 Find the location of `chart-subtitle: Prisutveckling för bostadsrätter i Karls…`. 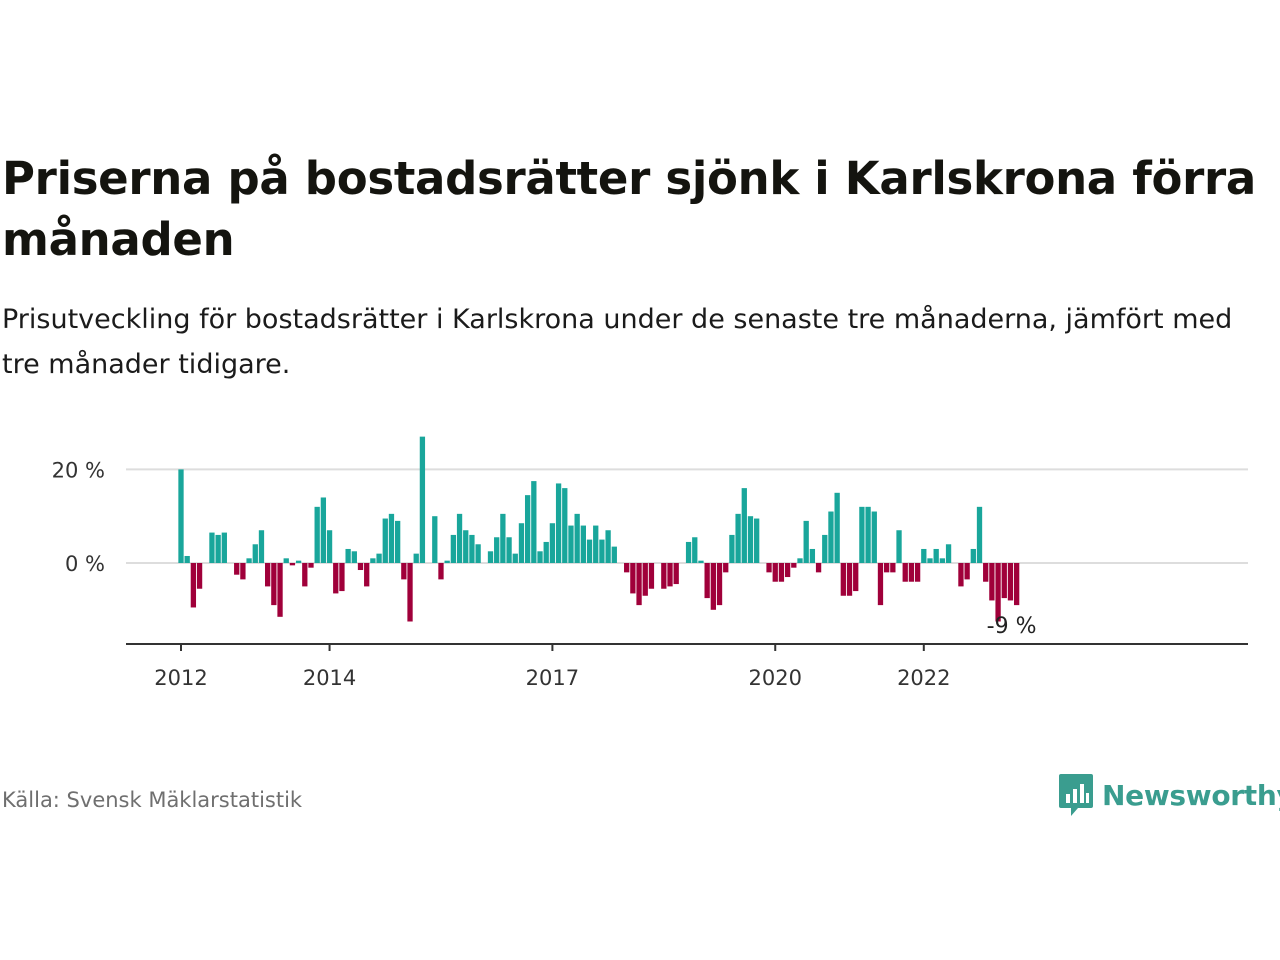

chart-subtitle: Prisutveckling för bostadsrätter i Karls… is located at coordinates (617, 342).